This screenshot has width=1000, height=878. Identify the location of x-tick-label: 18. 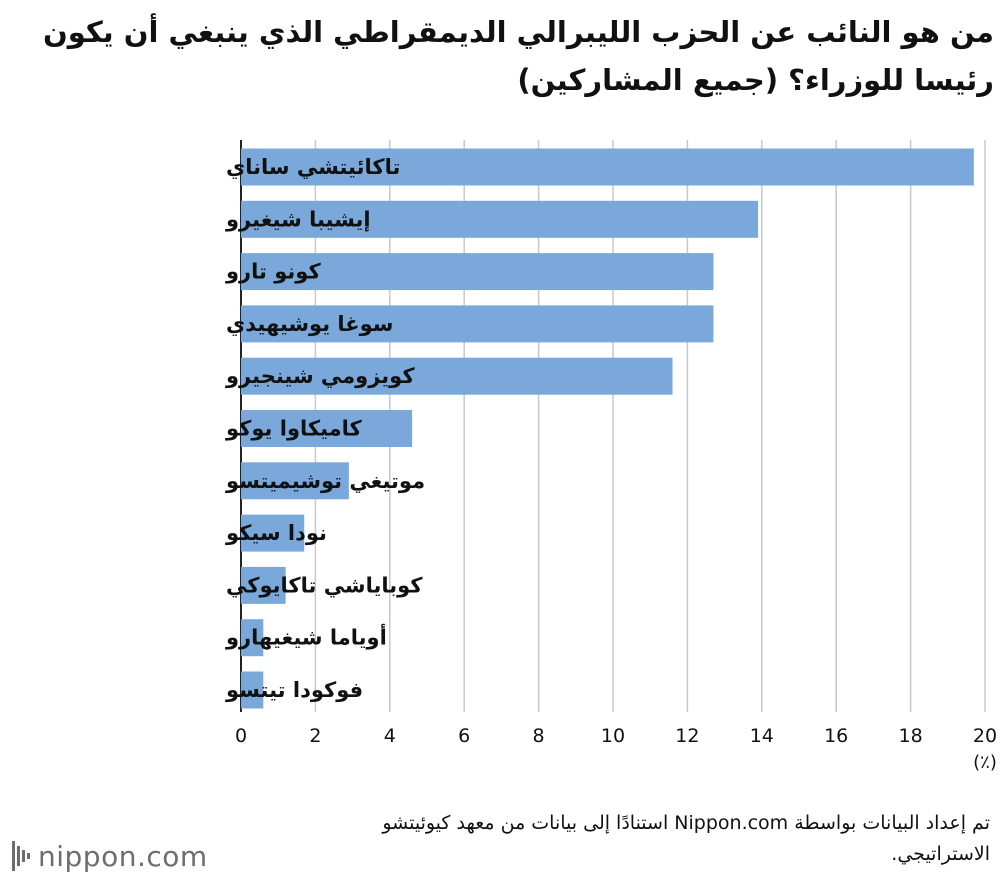
(911, 736).